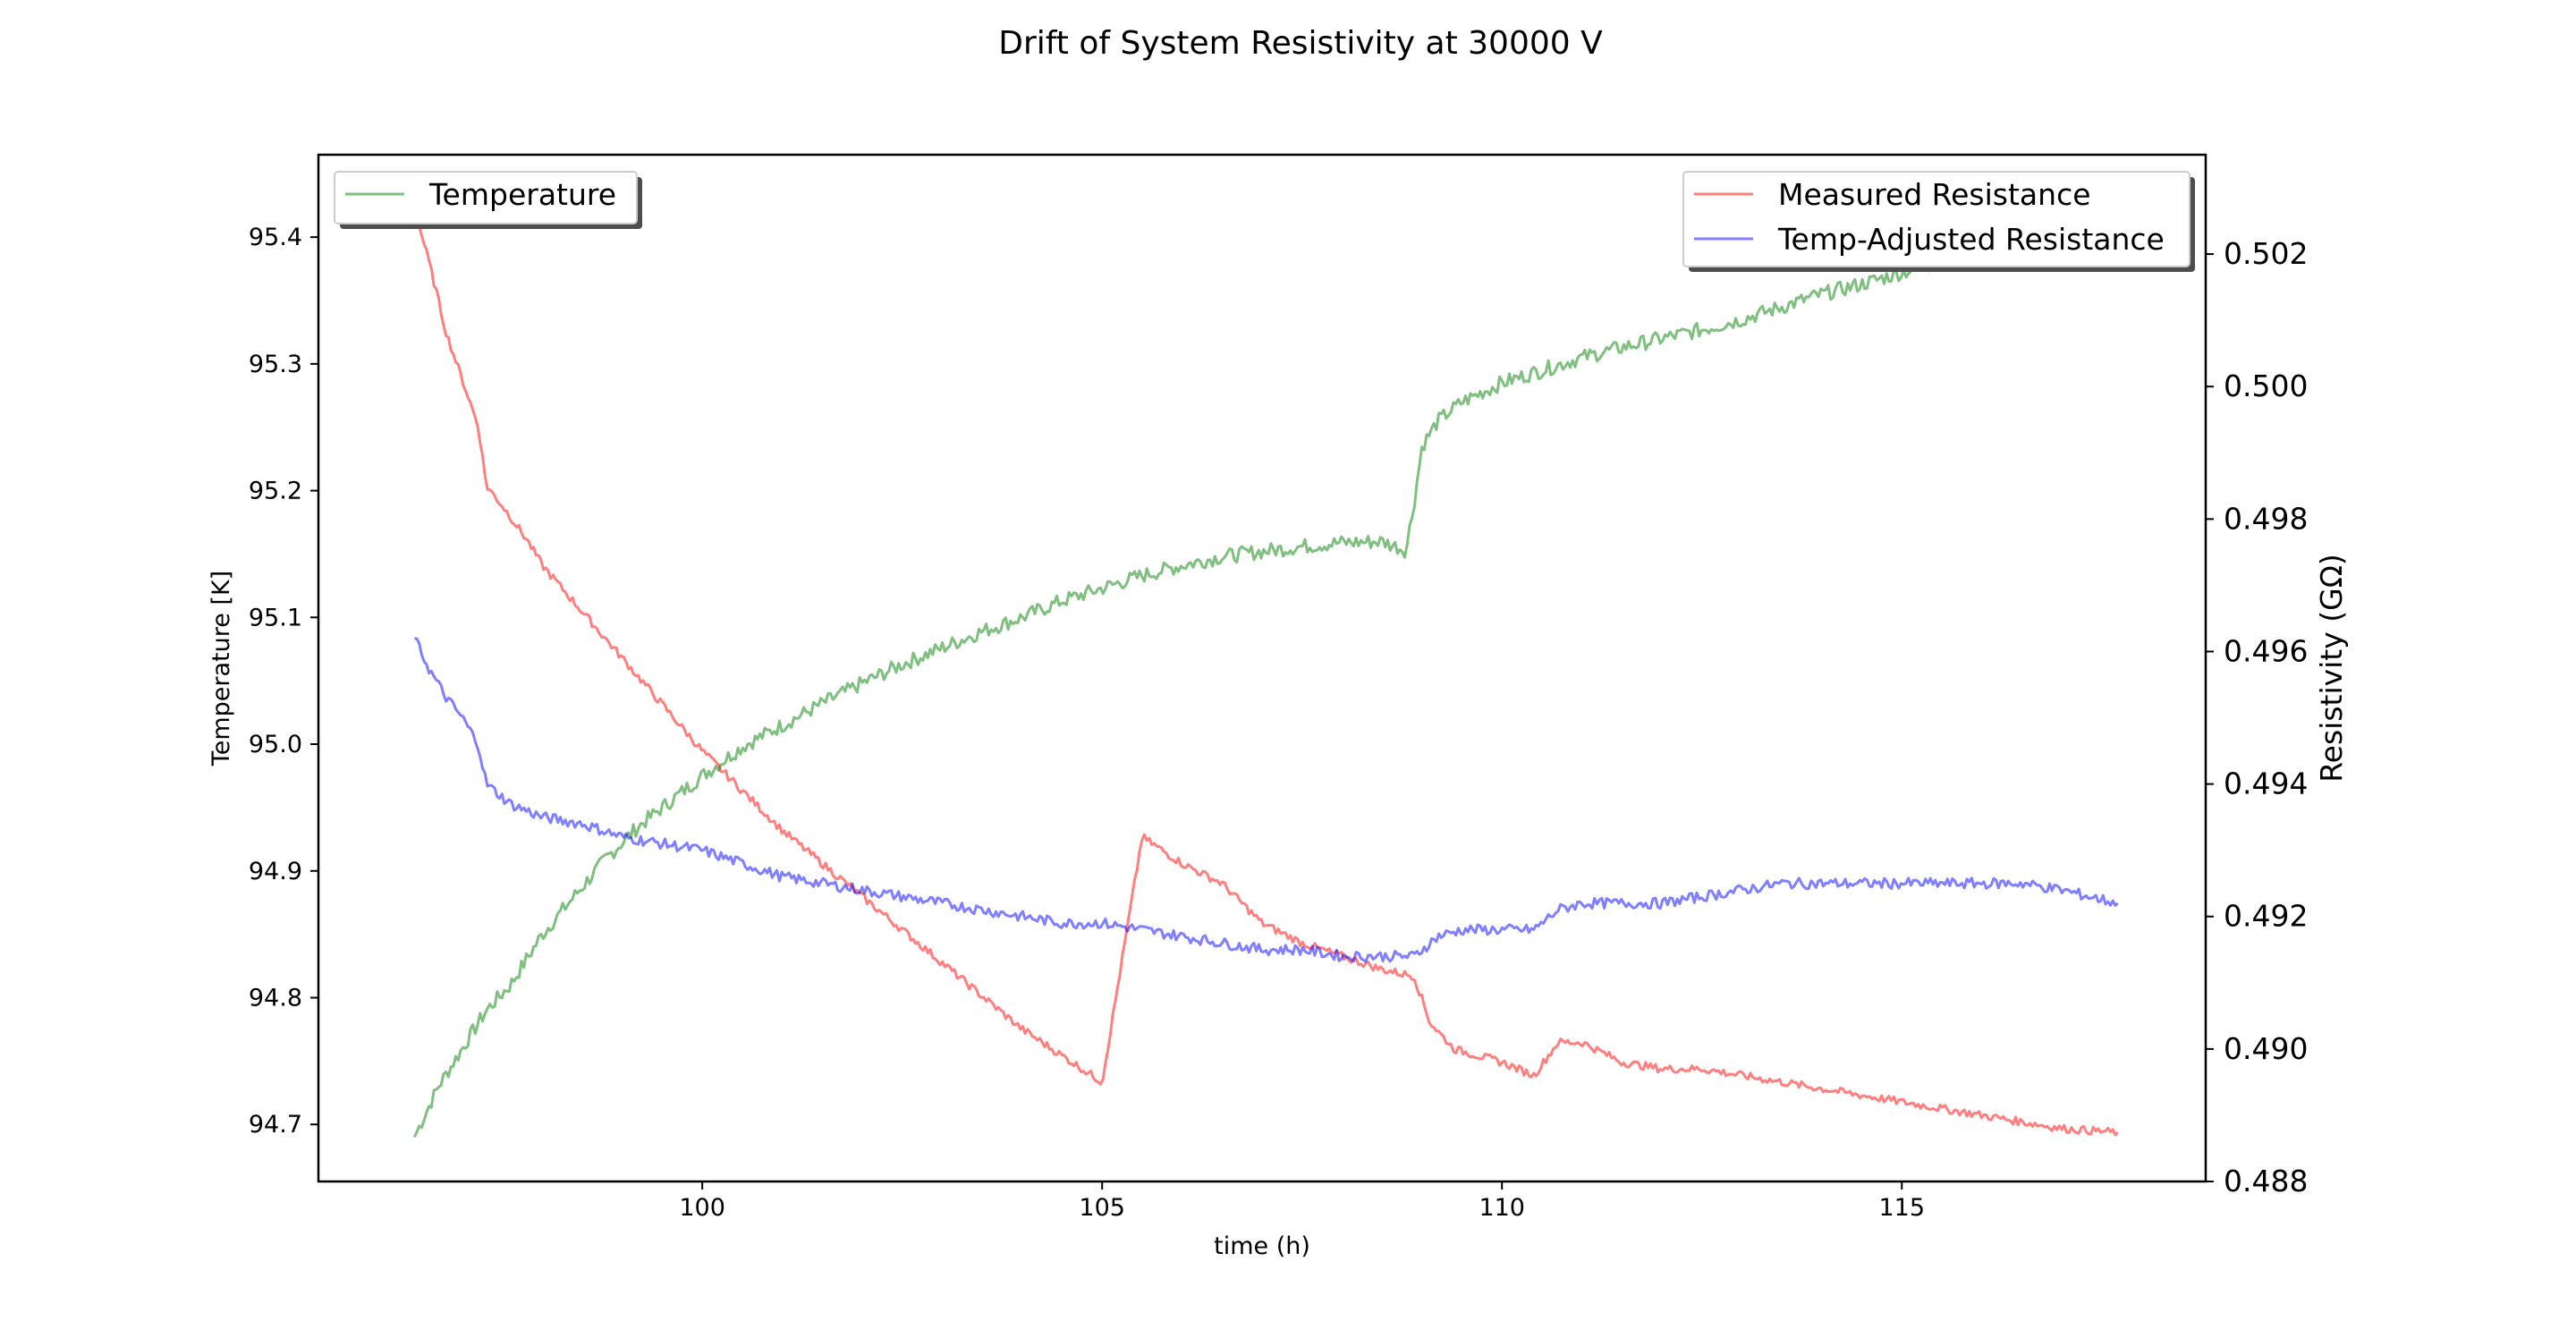 The width and height of the screenshot is (2576, 1338). Describe the element at coordinates (1102, 1208) in the screenshot. I see `x-tick-label: 105` at that location.